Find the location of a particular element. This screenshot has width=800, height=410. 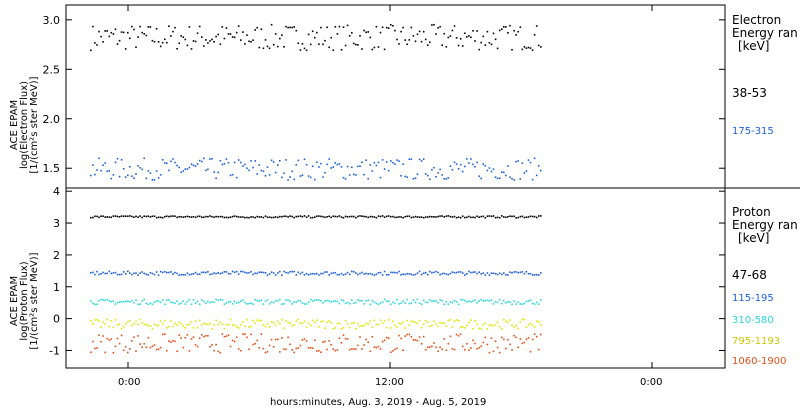

y-tick-label: 2.0 is located at coordinates (52, 119).